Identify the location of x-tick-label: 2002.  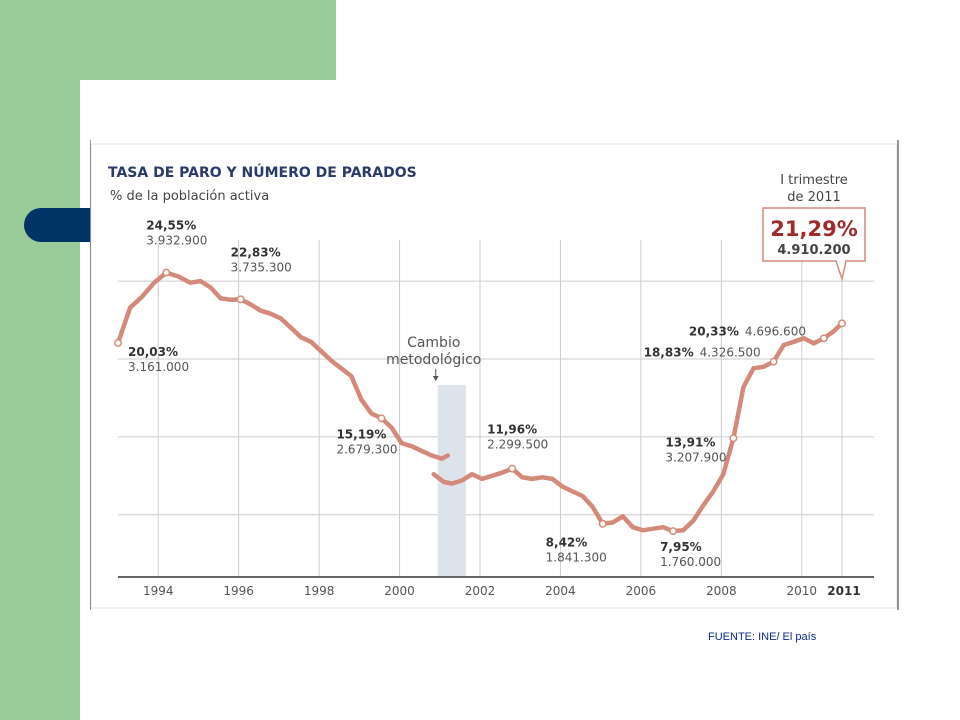
(480, 591).